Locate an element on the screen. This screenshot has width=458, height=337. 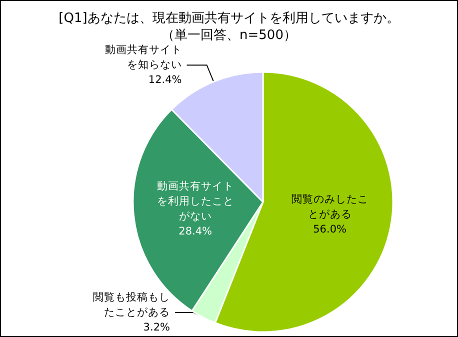
slice-label: 閲覧も投稿もしたことがある is located at coordinates (131, 304).